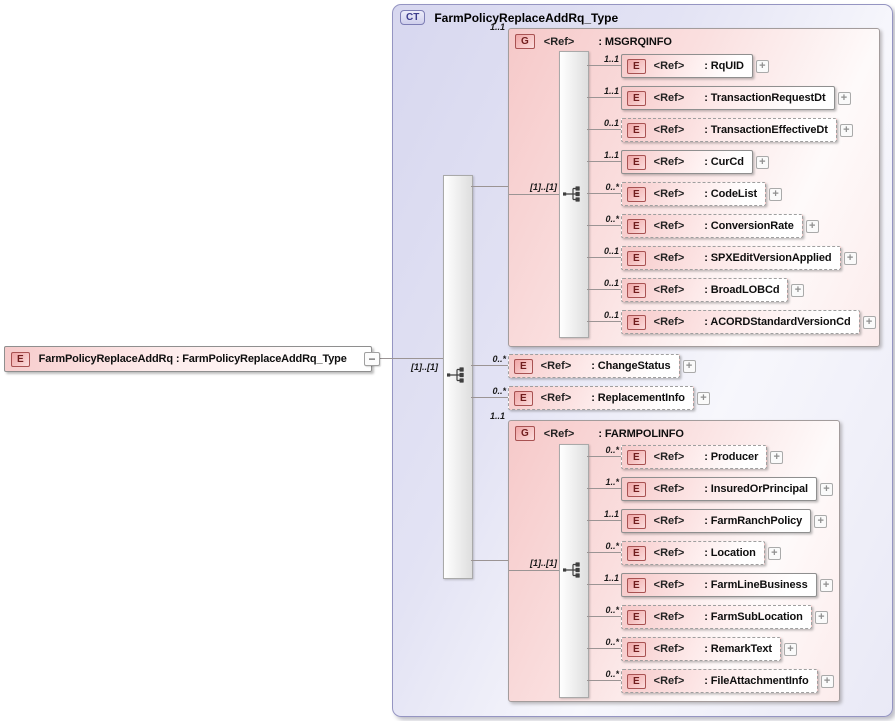 Image resolution: width=895 pixels, height=721 pixels. I want to click on element-box-acord-standard-version-cd: E <Ref> : ACORDStandardVersionCd, so click(740, 322).